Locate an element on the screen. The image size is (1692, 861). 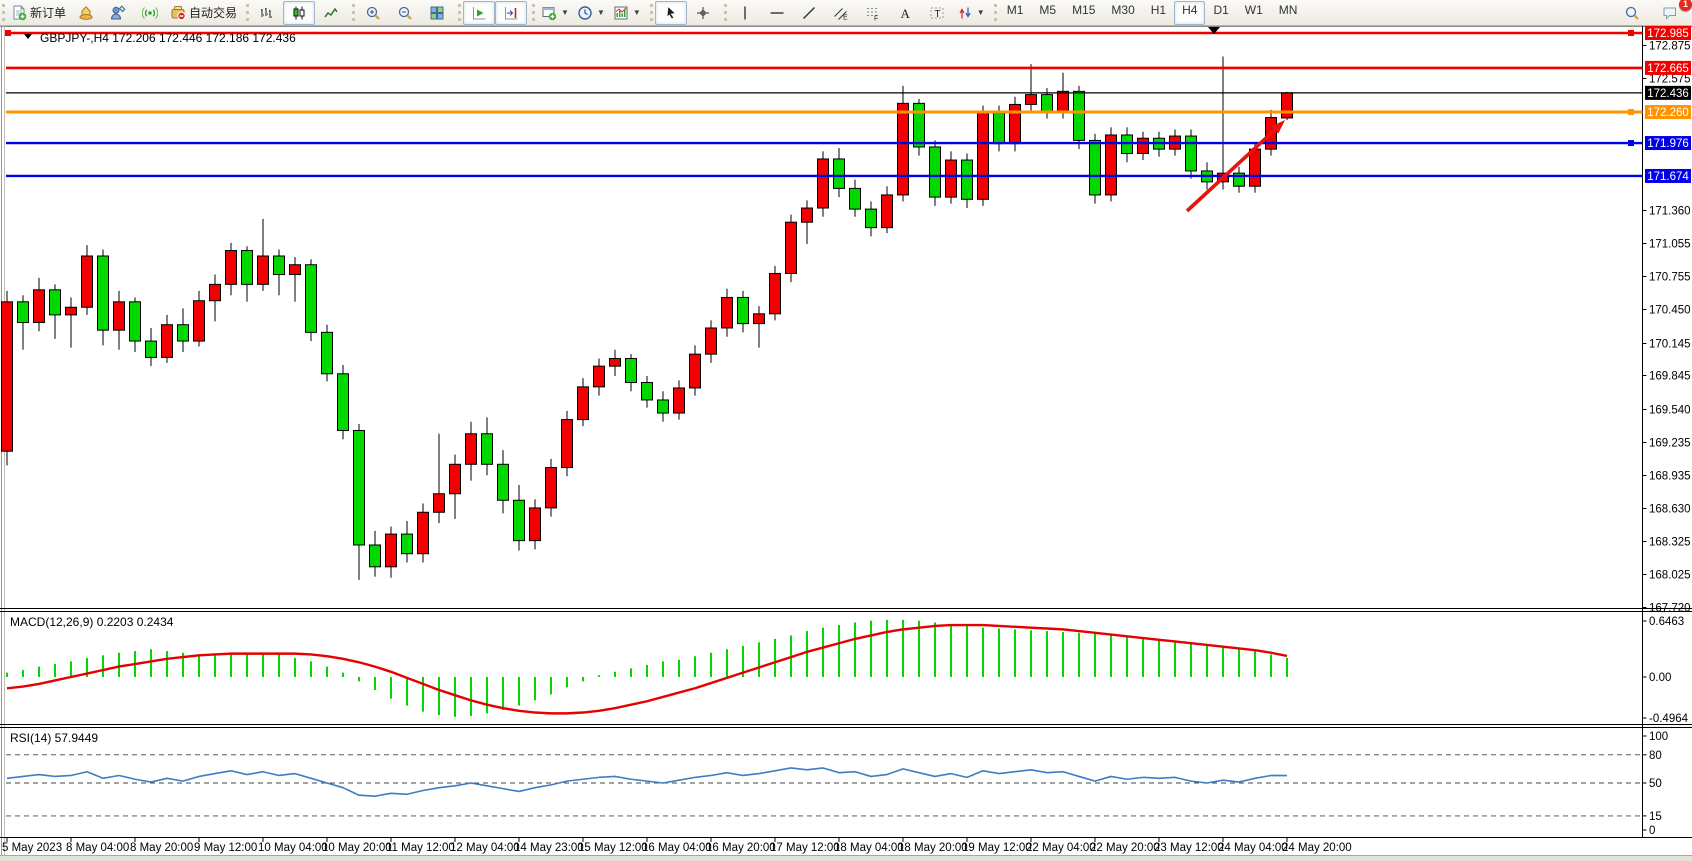
svg-text: 18 May 04:00 is located at coordinates (869, 848).